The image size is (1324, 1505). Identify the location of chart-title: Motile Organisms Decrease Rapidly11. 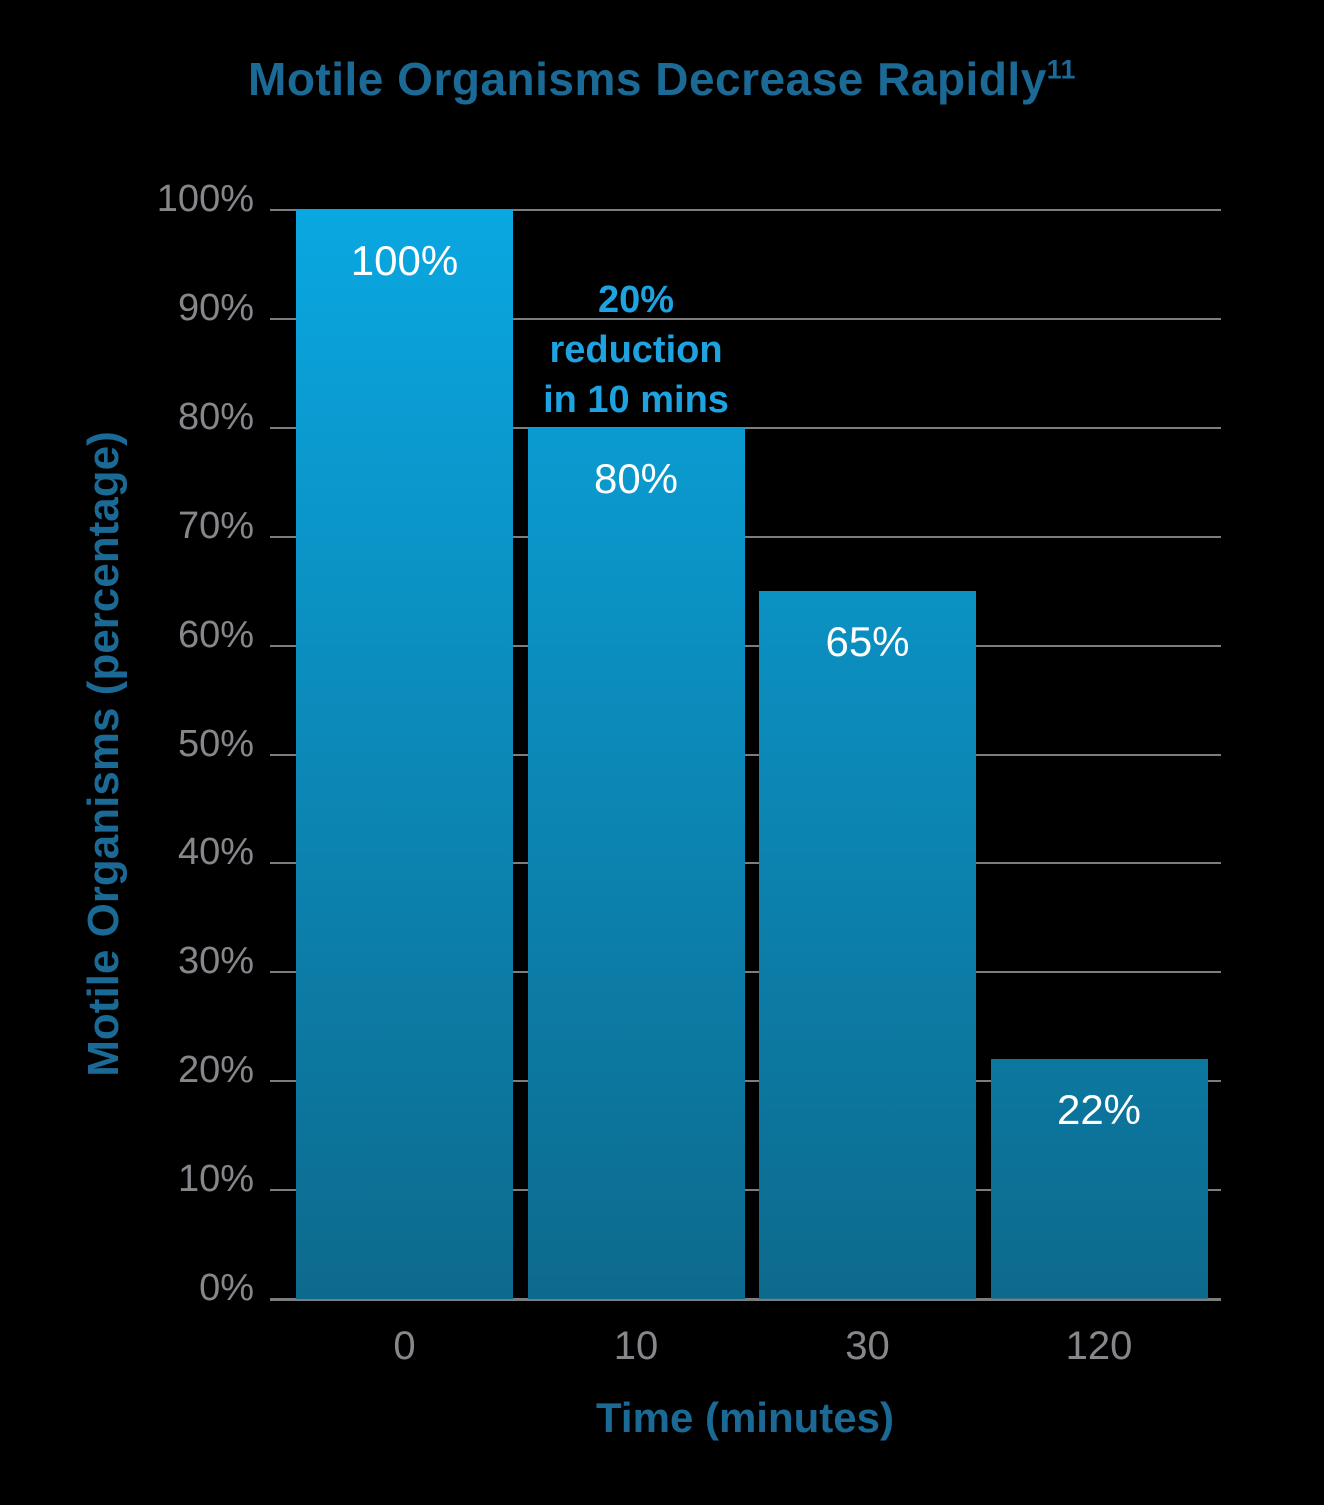
(662, 79).